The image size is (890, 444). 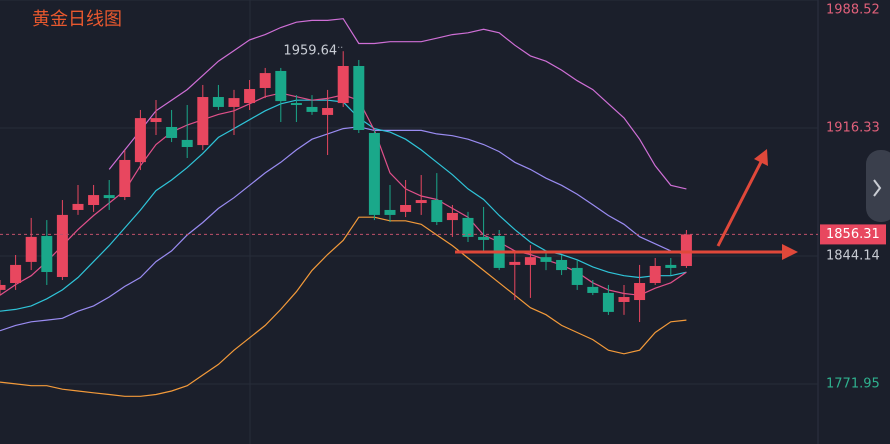 I want to click on last-price-label: 1856.31, so click(x=853, y=234).